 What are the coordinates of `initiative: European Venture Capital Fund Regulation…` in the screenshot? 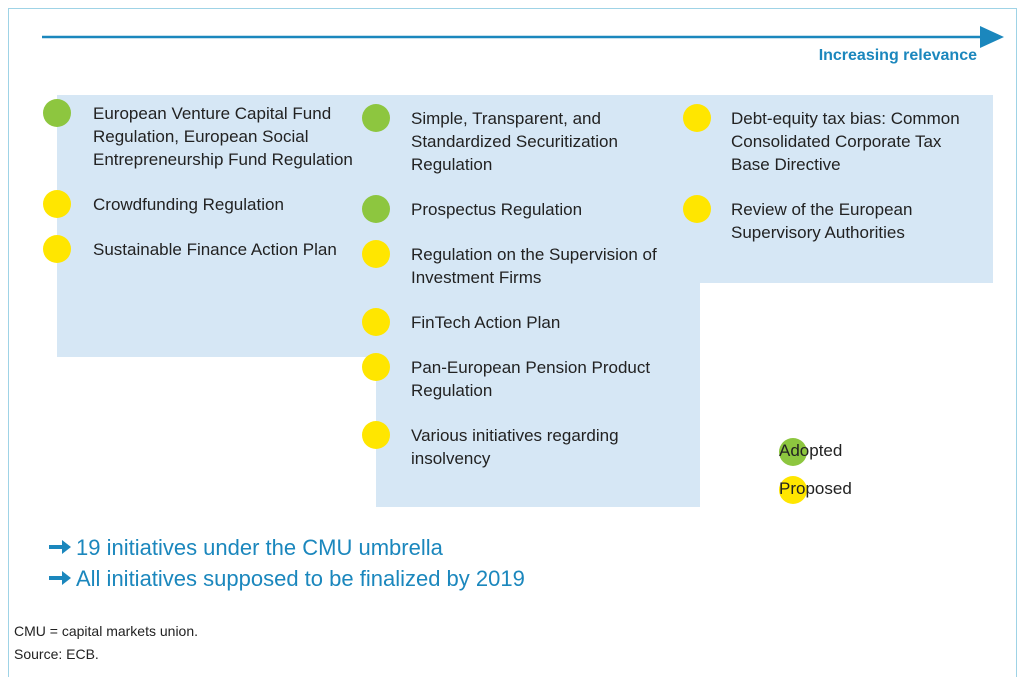 It's located at (198, 135).